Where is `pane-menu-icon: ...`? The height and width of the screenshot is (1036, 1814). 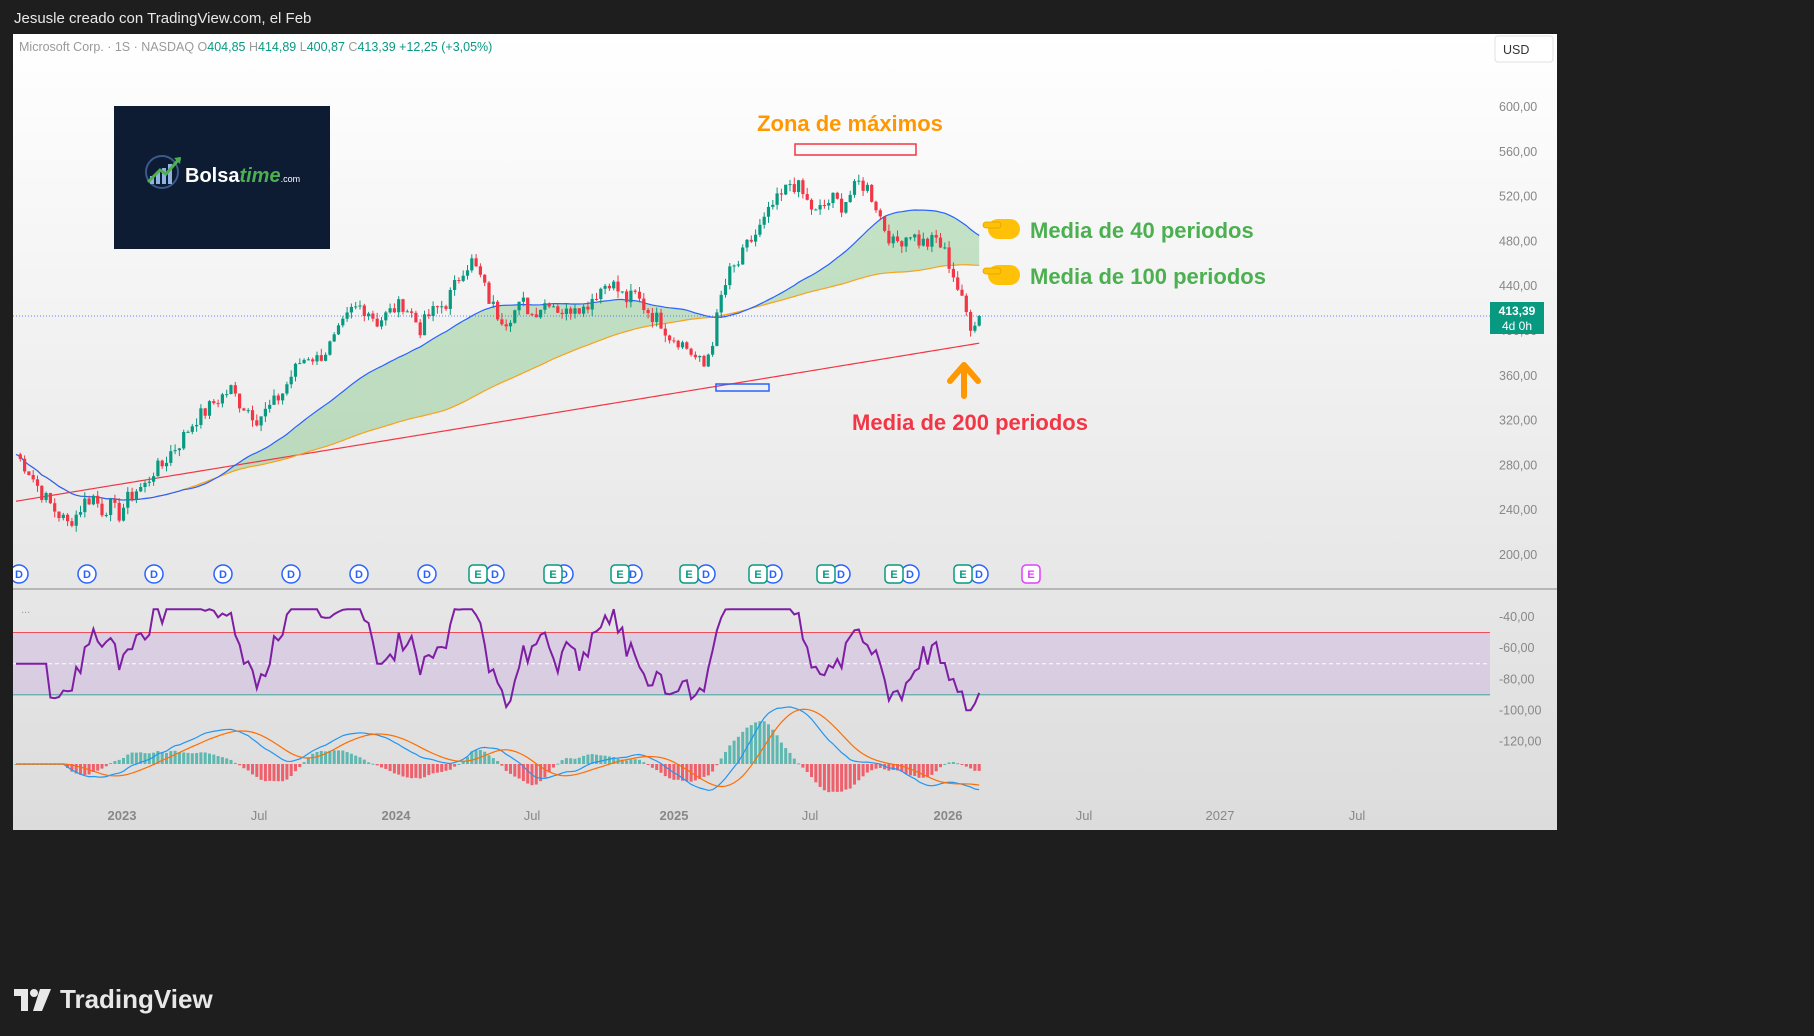
pane-menu-icon: ... is located at coordinates (25, 610).